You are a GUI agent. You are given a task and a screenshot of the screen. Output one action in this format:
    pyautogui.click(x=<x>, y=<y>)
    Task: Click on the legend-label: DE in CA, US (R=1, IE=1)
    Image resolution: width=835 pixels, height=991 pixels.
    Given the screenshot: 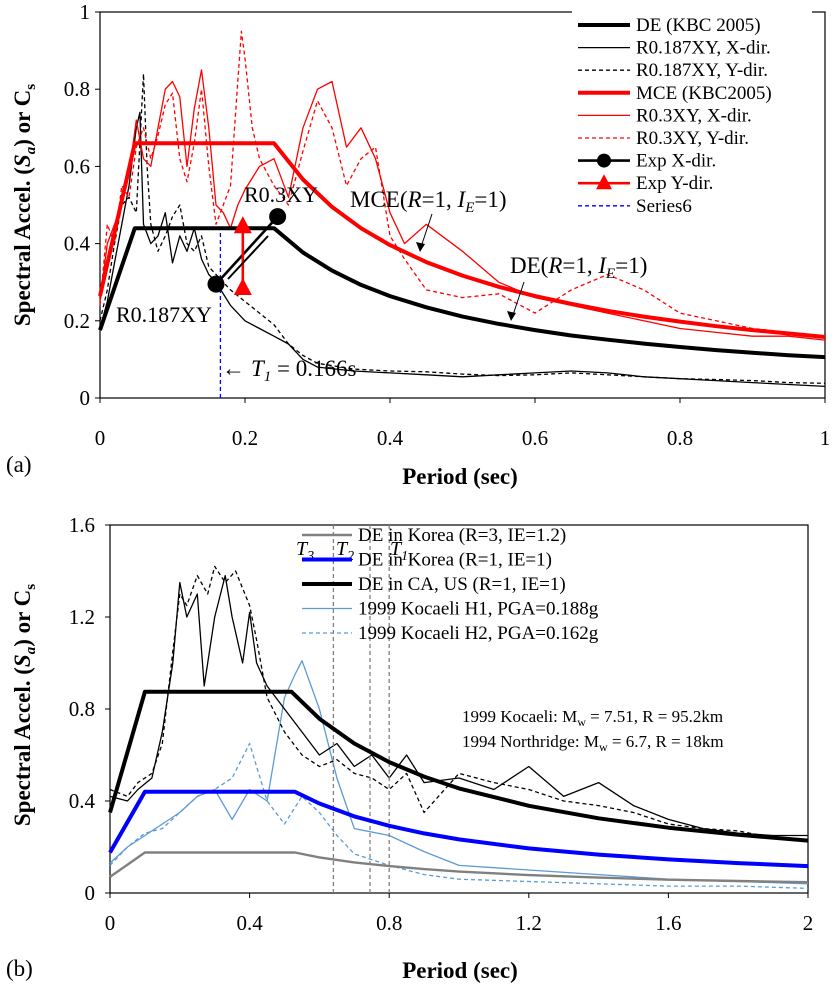 What is the action you would take?
    pyautogui.click(x=462, y=584)
    